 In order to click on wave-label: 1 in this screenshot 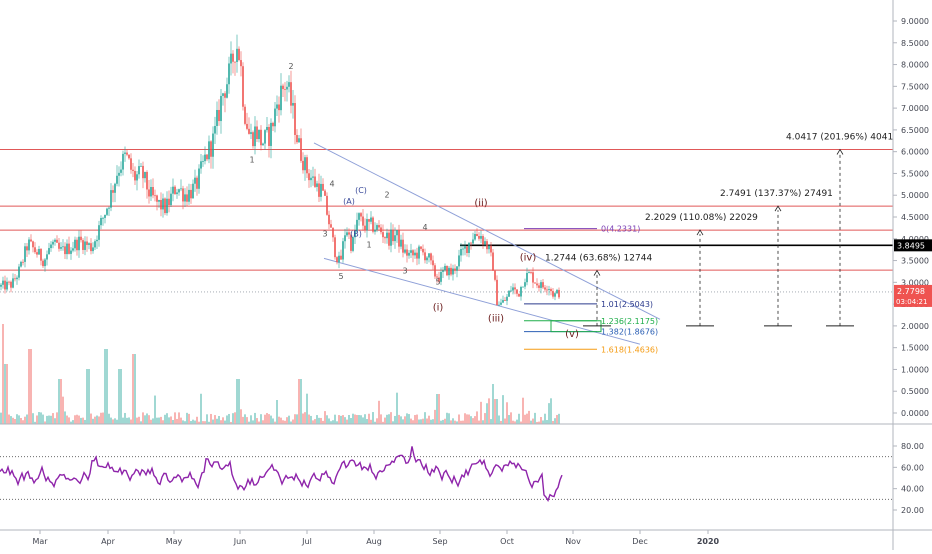, I will do `click(368, 244)`.